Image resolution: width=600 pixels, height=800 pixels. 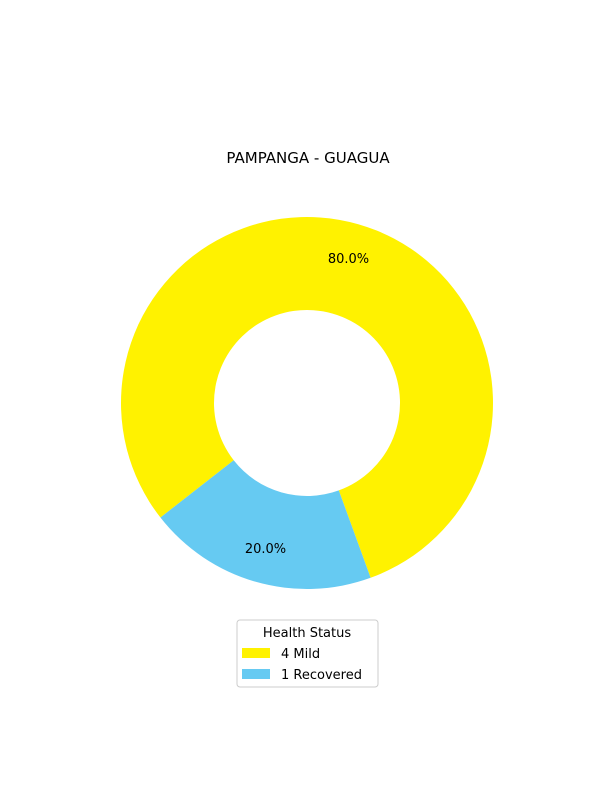 What do you see at coordinates (302, 665) in the screenshot?
I see `legend-entries: 4 Mild 1 Recovered` at bounding box center [302, 665].